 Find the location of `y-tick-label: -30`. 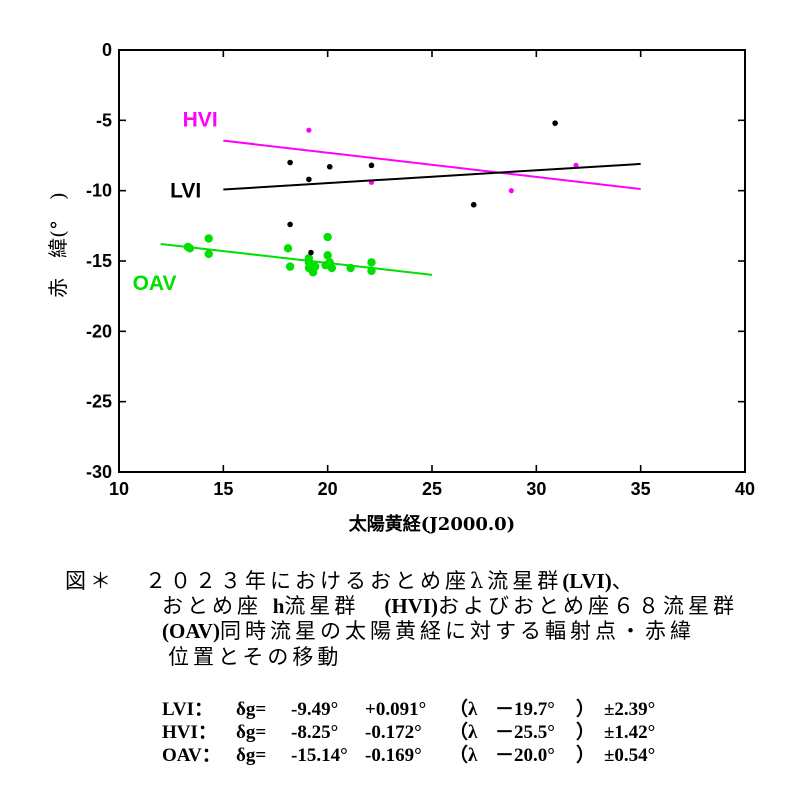

y-tick-label: -30 is located at coordinates (99, 472).